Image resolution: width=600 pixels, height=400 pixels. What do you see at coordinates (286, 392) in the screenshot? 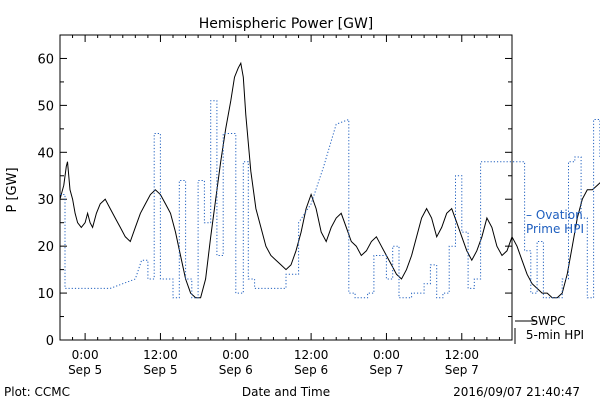
I see `x-axis-label: Date and Time` at bounding box center [286, 392].